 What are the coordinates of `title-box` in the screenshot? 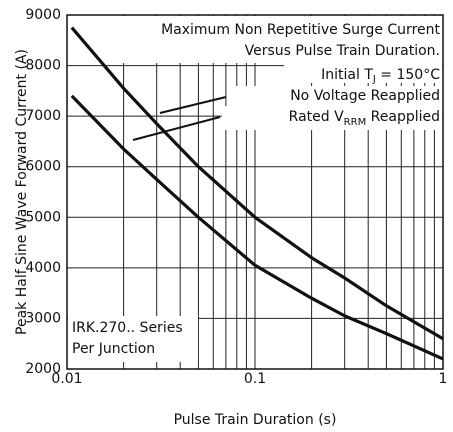 It's located at (279, 39).